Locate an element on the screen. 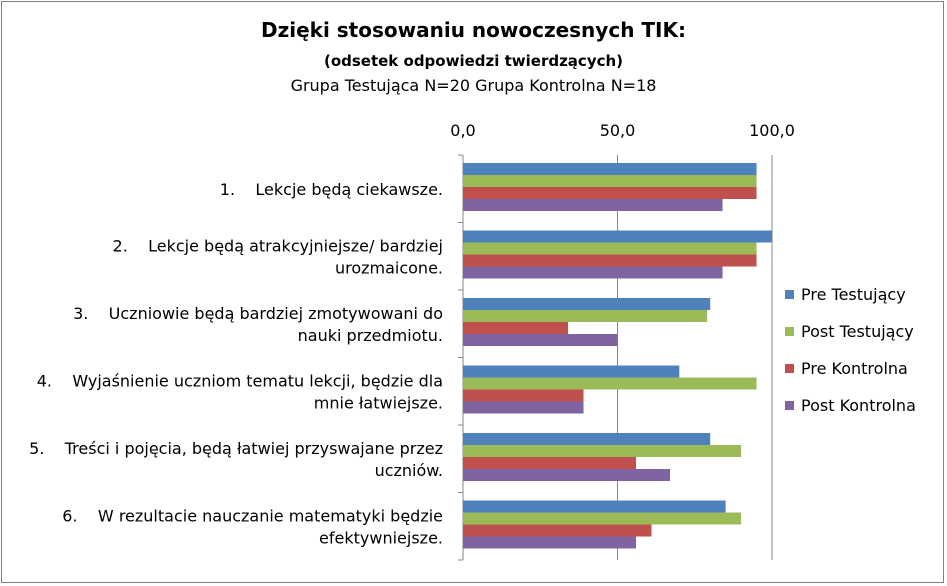 This screenshot has width=947, height=586. legend-item: Post Kontrolna is located at coordinates (850, 405).